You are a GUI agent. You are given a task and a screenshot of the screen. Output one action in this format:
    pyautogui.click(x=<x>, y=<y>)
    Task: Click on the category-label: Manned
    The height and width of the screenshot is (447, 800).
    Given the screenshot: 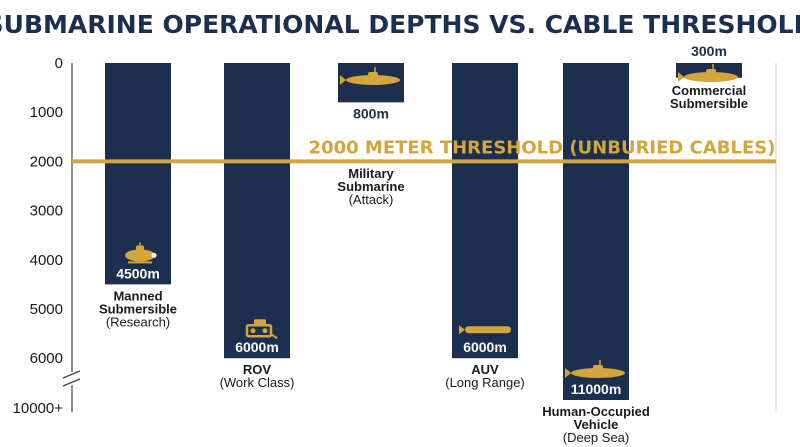 What is the action you would take?
    pyautogui.click(x=137, y=295)
    